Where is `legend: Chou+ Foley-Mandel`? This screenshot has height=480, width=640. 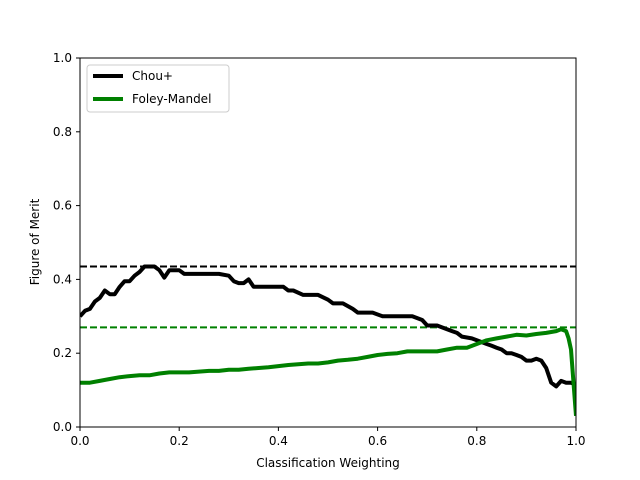 legend: Chou+ Foley-Mandel is located at coordinates (158, 88).